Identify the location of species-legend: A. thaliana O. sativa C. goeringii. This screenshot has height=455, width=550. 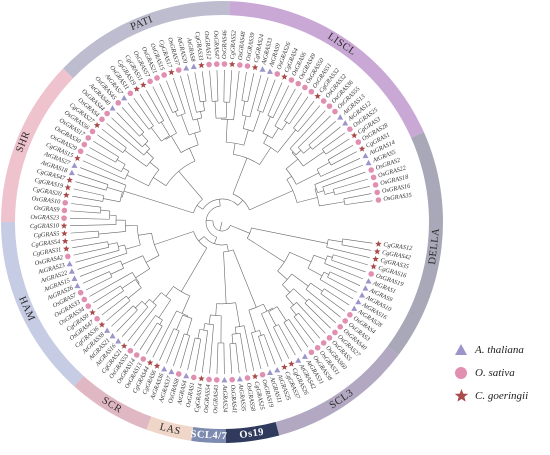
(501, 372).